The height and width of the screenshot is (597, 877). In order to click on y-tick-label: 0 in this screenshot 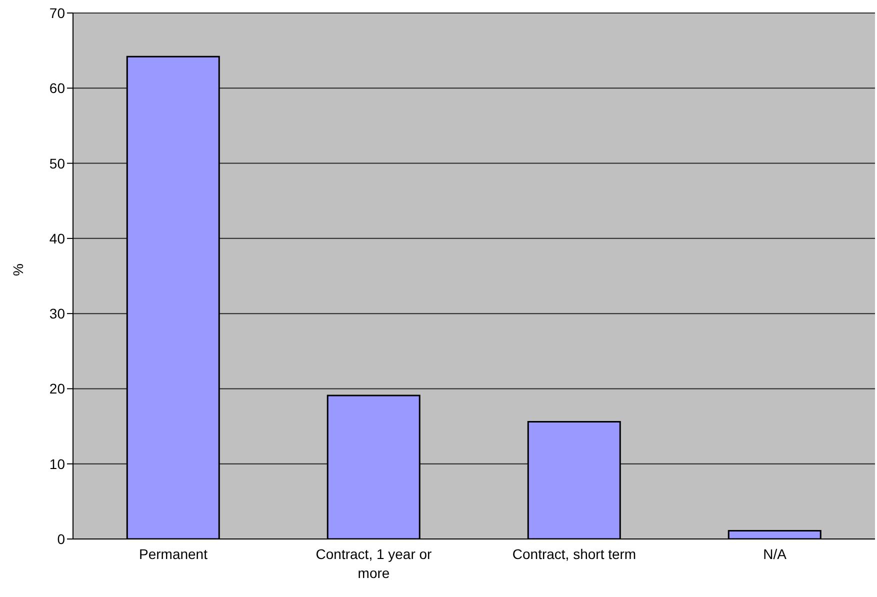, I will do `click(61, 538)`.